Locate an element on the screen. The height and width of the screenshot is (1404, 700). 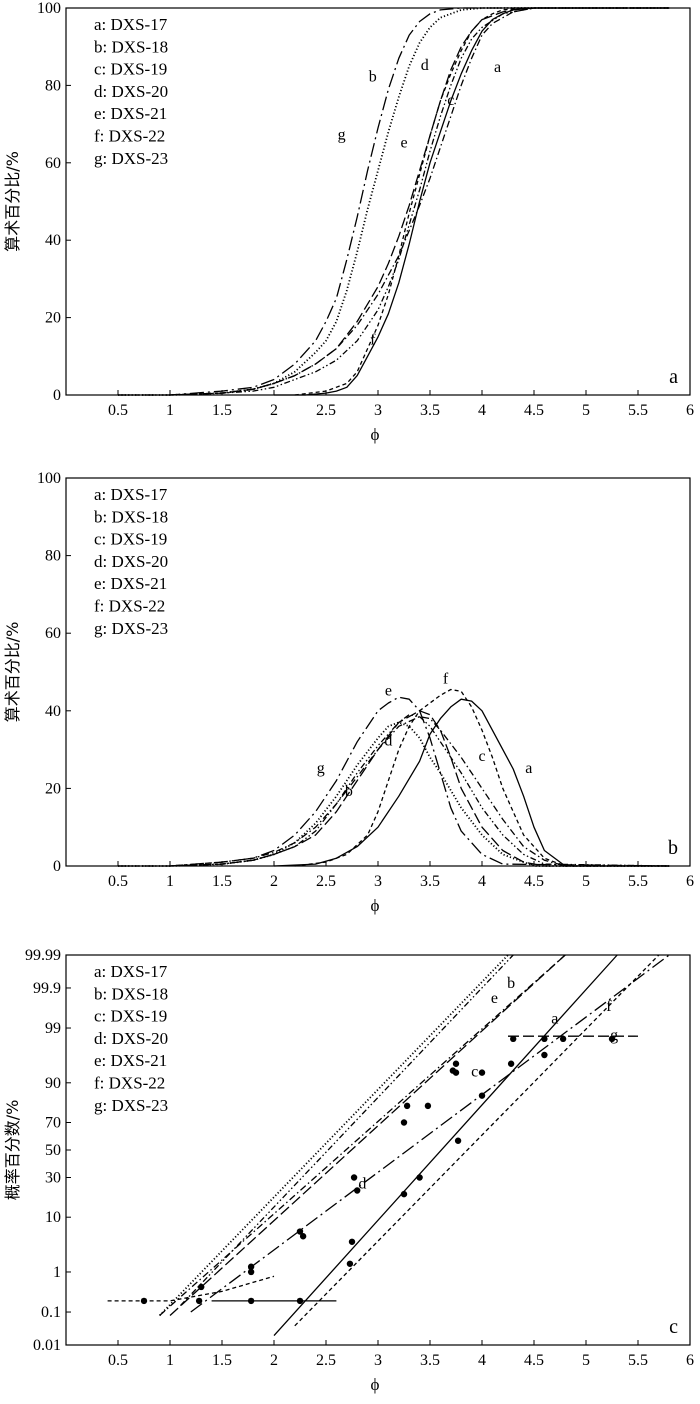
curve-label-c: c is located at coordinates (474, 1071).